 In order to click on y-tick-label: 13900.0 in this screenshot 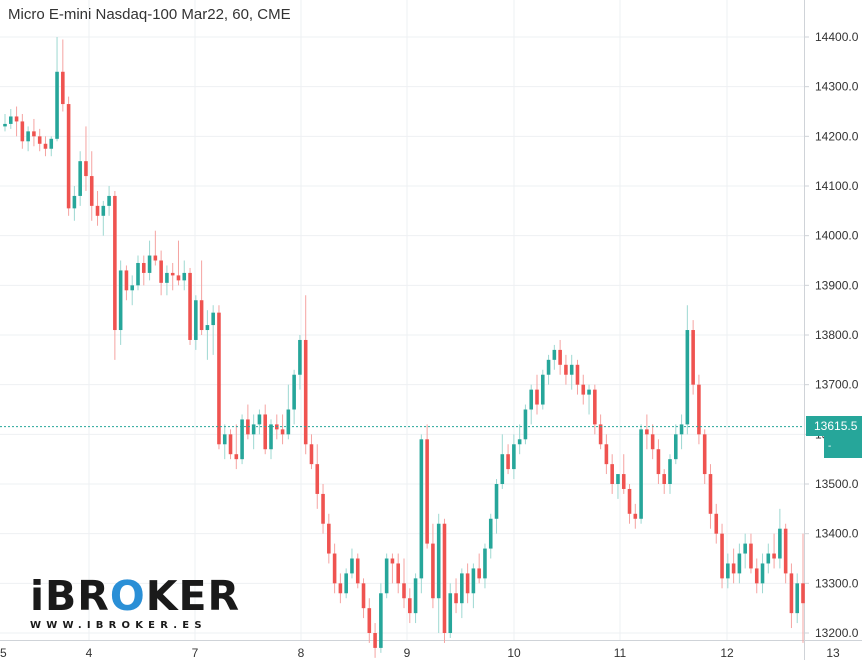, I will do `click(837, 285)`.